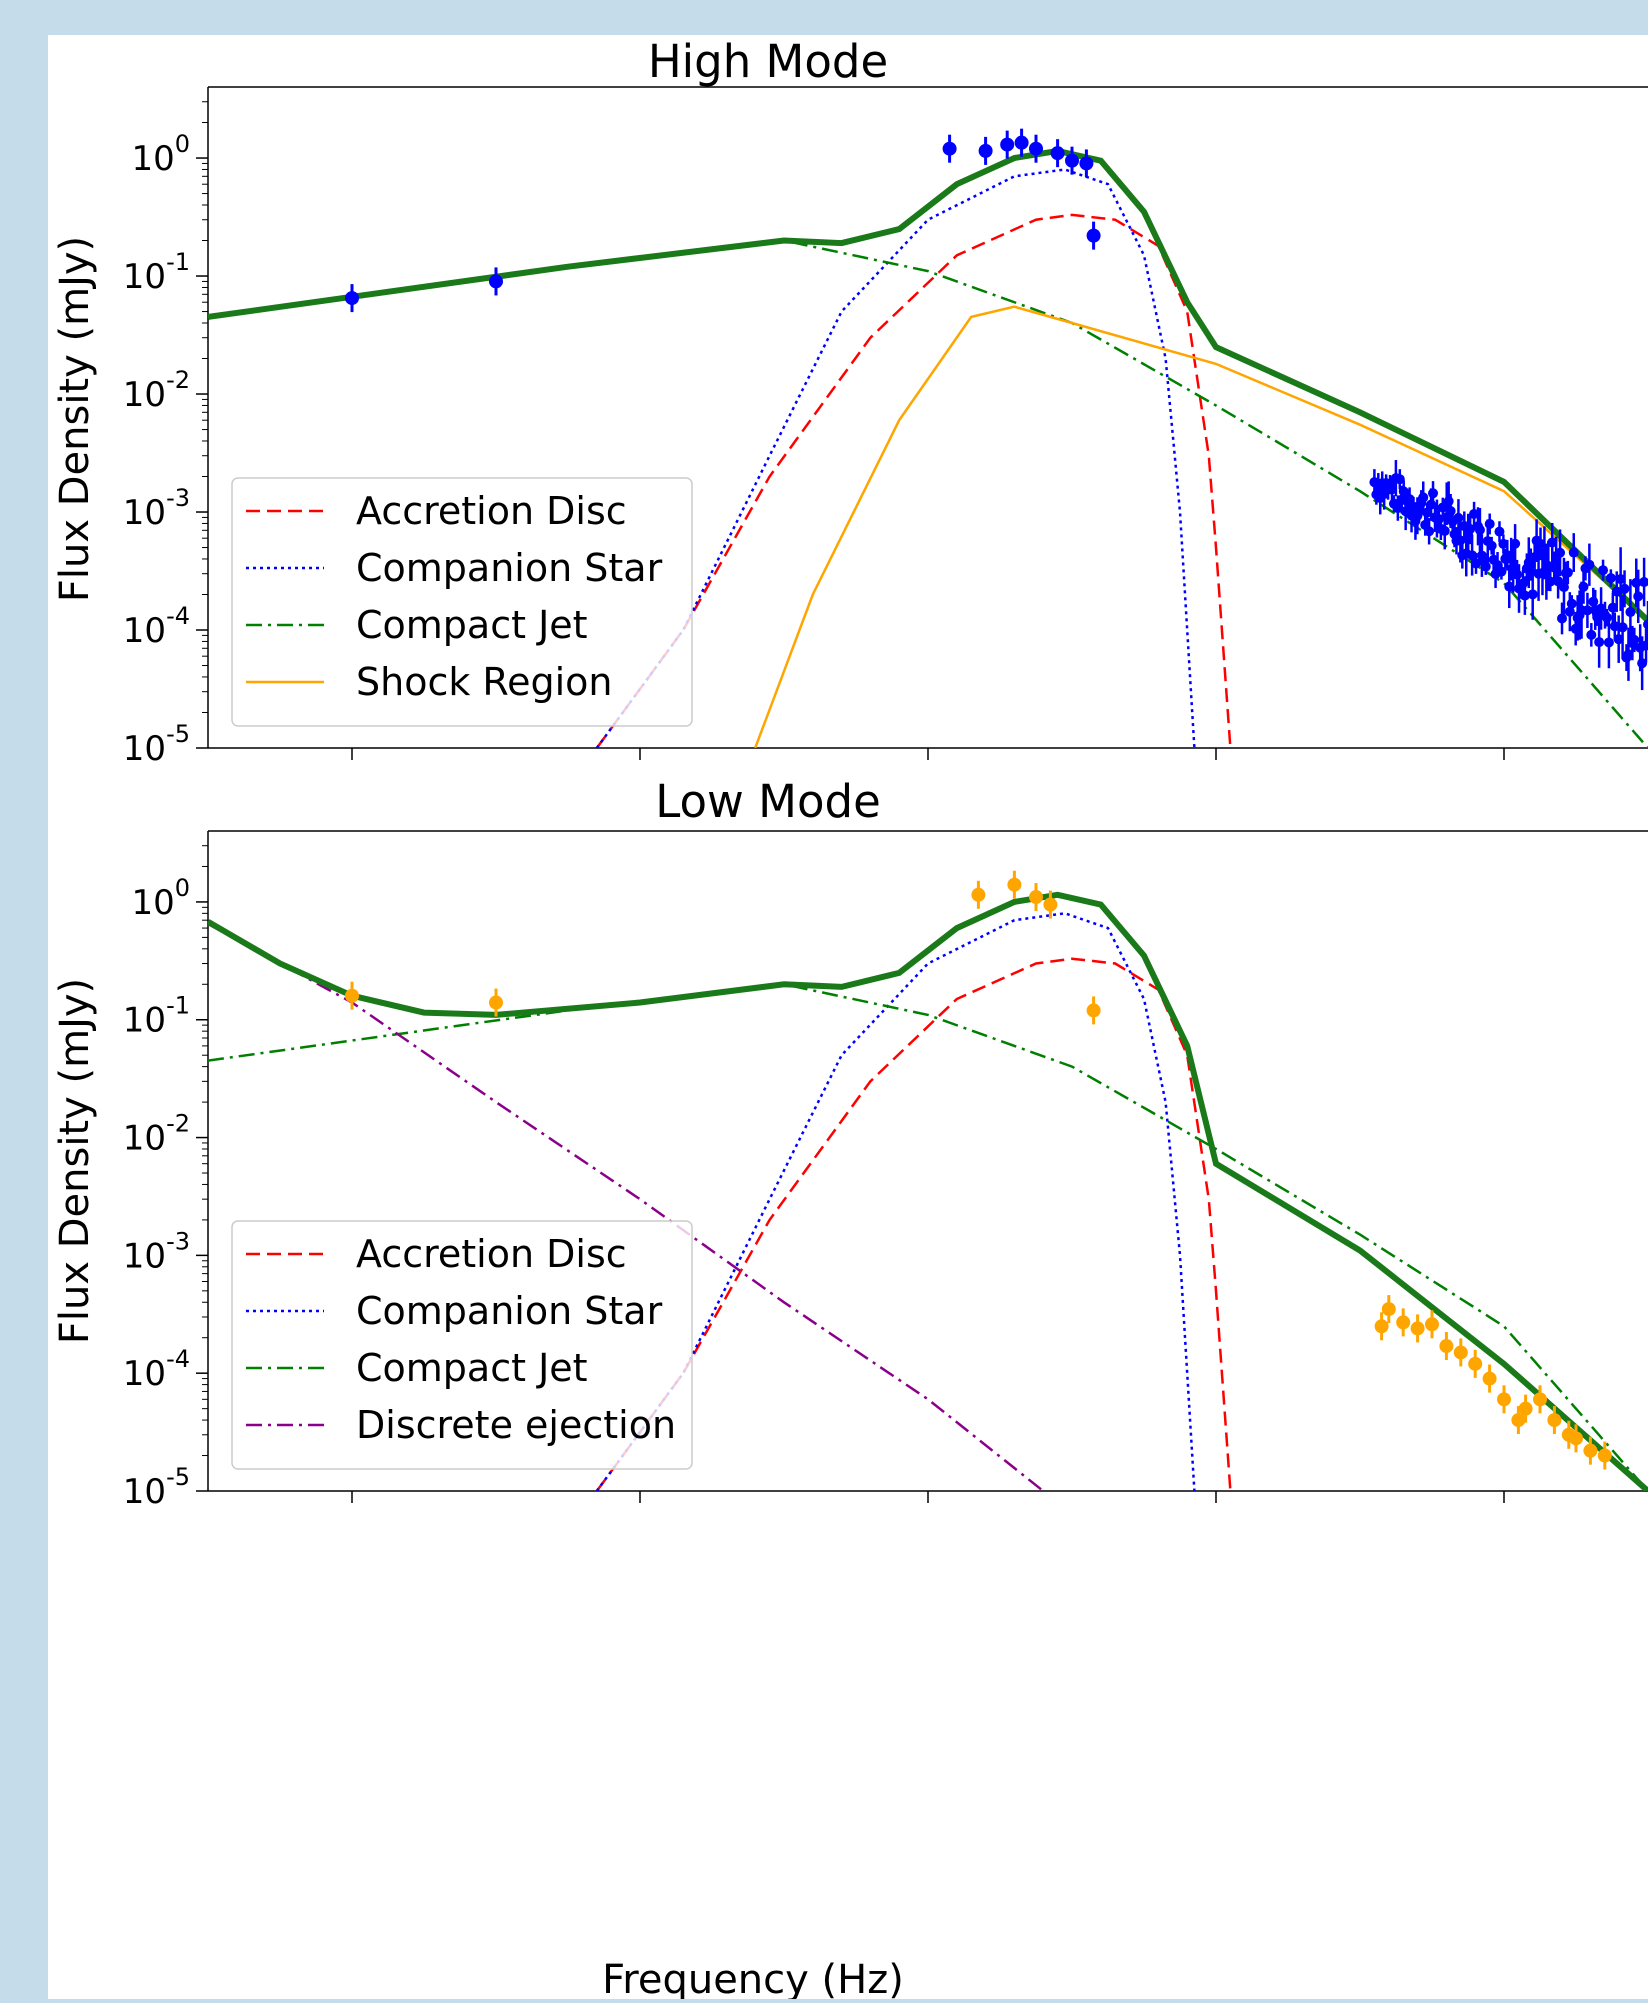 This screenshot has height=2003, width=1648. Describe the element at coordinates (160, 154) in the screenshot. I see `y-tick-label: 10⁰` at that location.